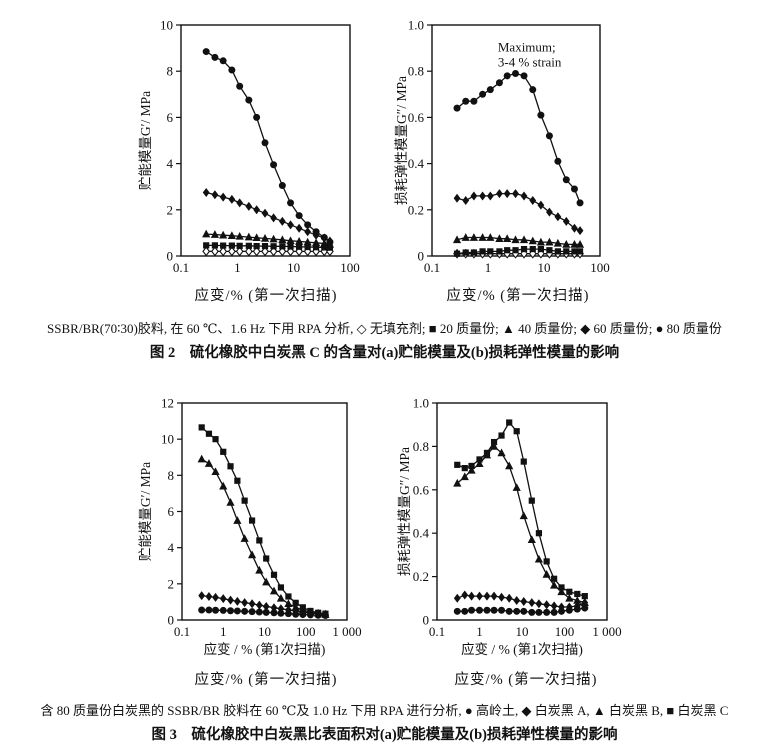 This screenshot has height=748, width=769. I want to click on x-tick-label: 1 000, so click(346, 631).